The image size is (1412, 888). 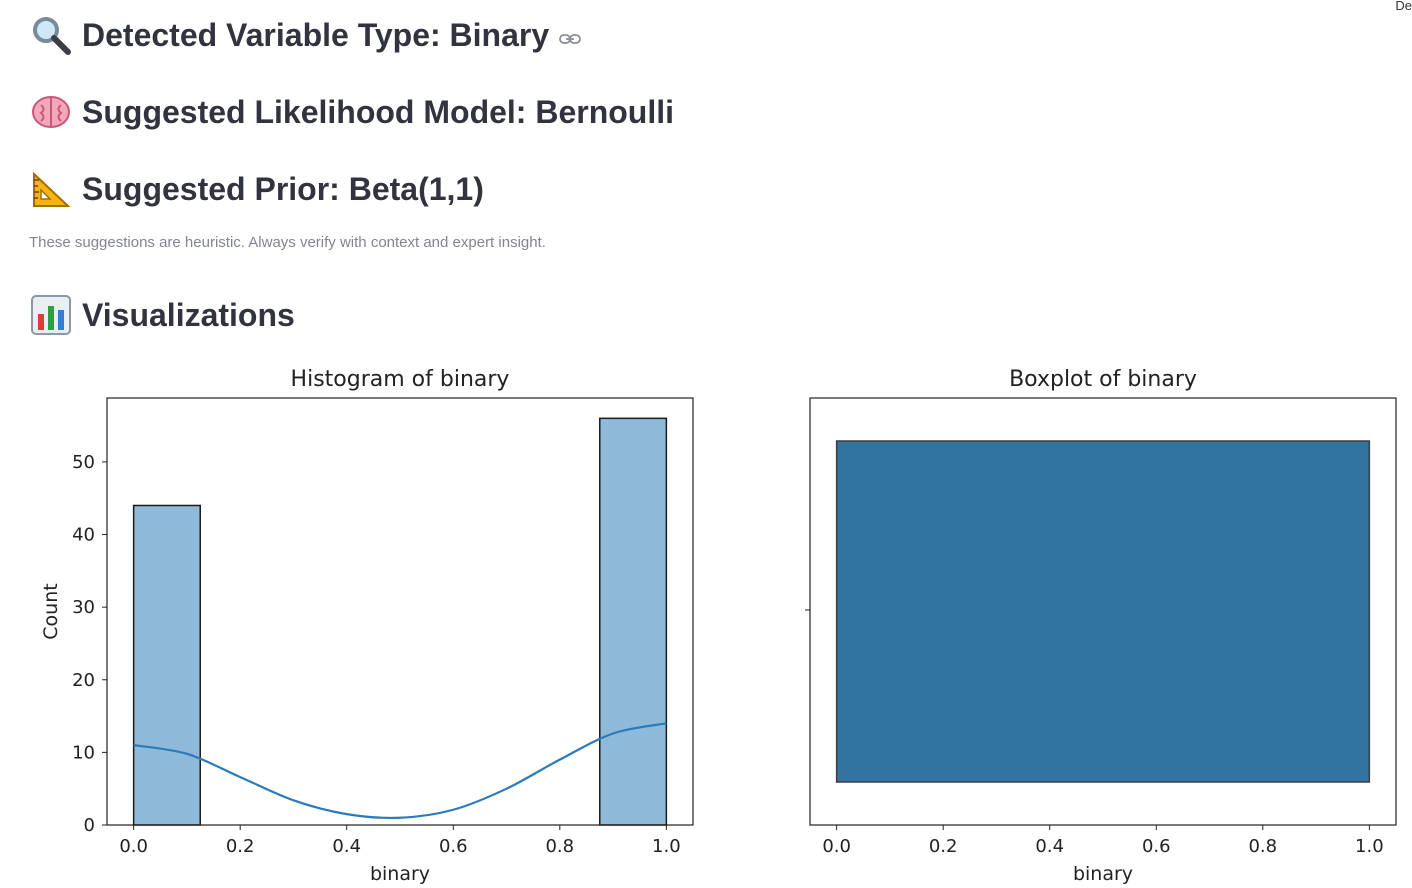 I want to click on y-tick-label: 40, so click(x=83, y=535).